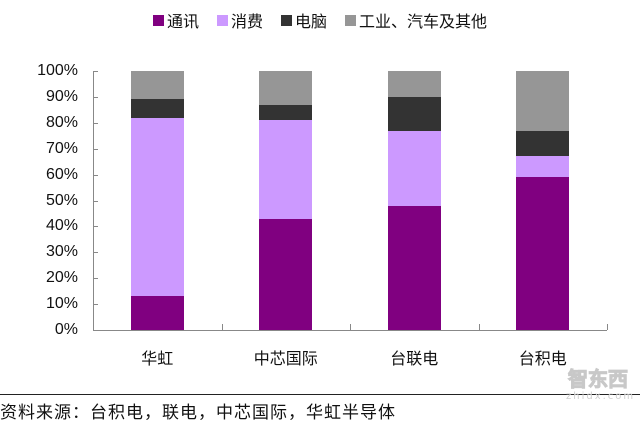  What do you see at coordinates (61, 148) in the screenshot?
I see `y-tick-label: 70%` at bounding box center [61, 148].